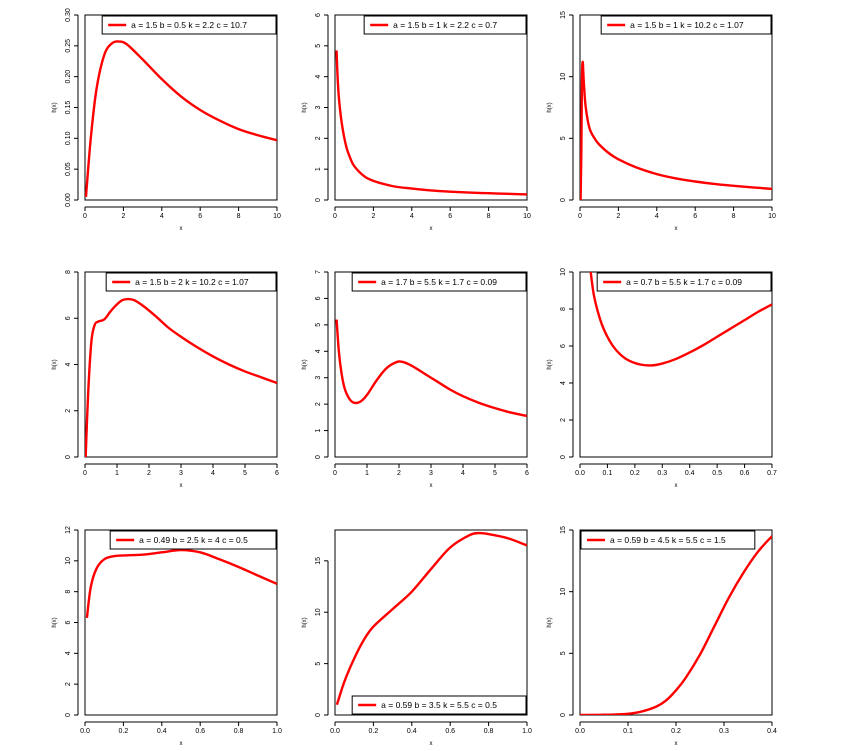 The width and height of the screenshot is (847, 751). What do you see at coordinates (495, 473) in the screenshot?
I see `x-tick-label: 5` at bounding box center [495, 473].